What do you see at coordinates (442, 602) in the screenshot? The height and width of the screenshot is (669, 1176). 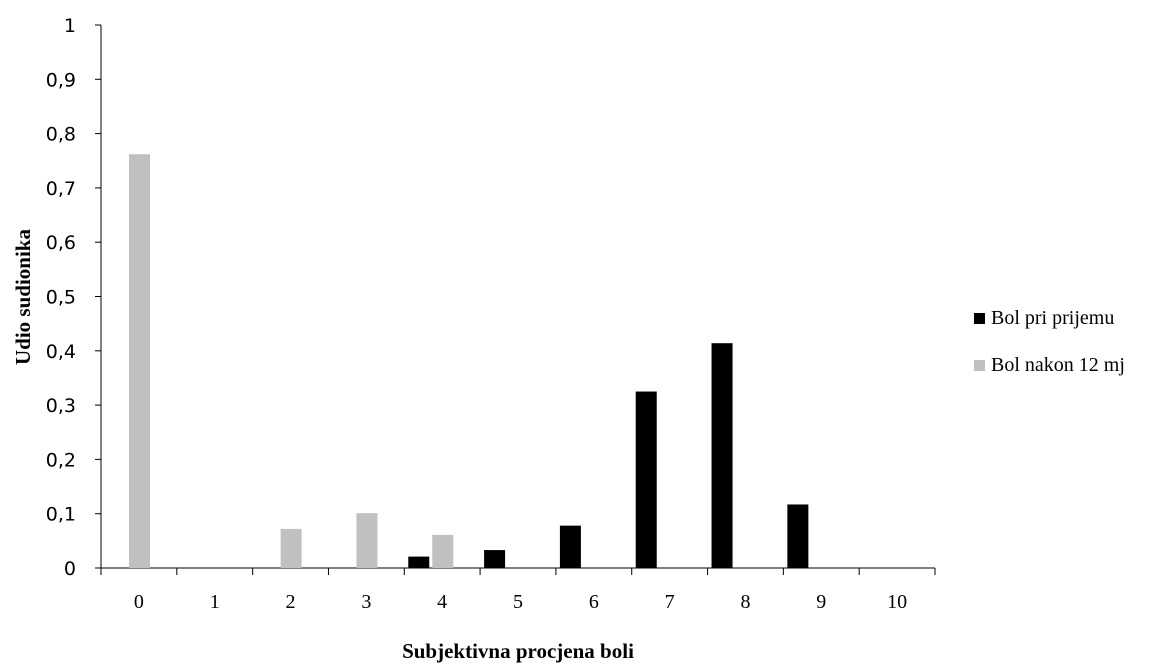 I see `x-tick-label: 4` at bounding box center [442, 602].